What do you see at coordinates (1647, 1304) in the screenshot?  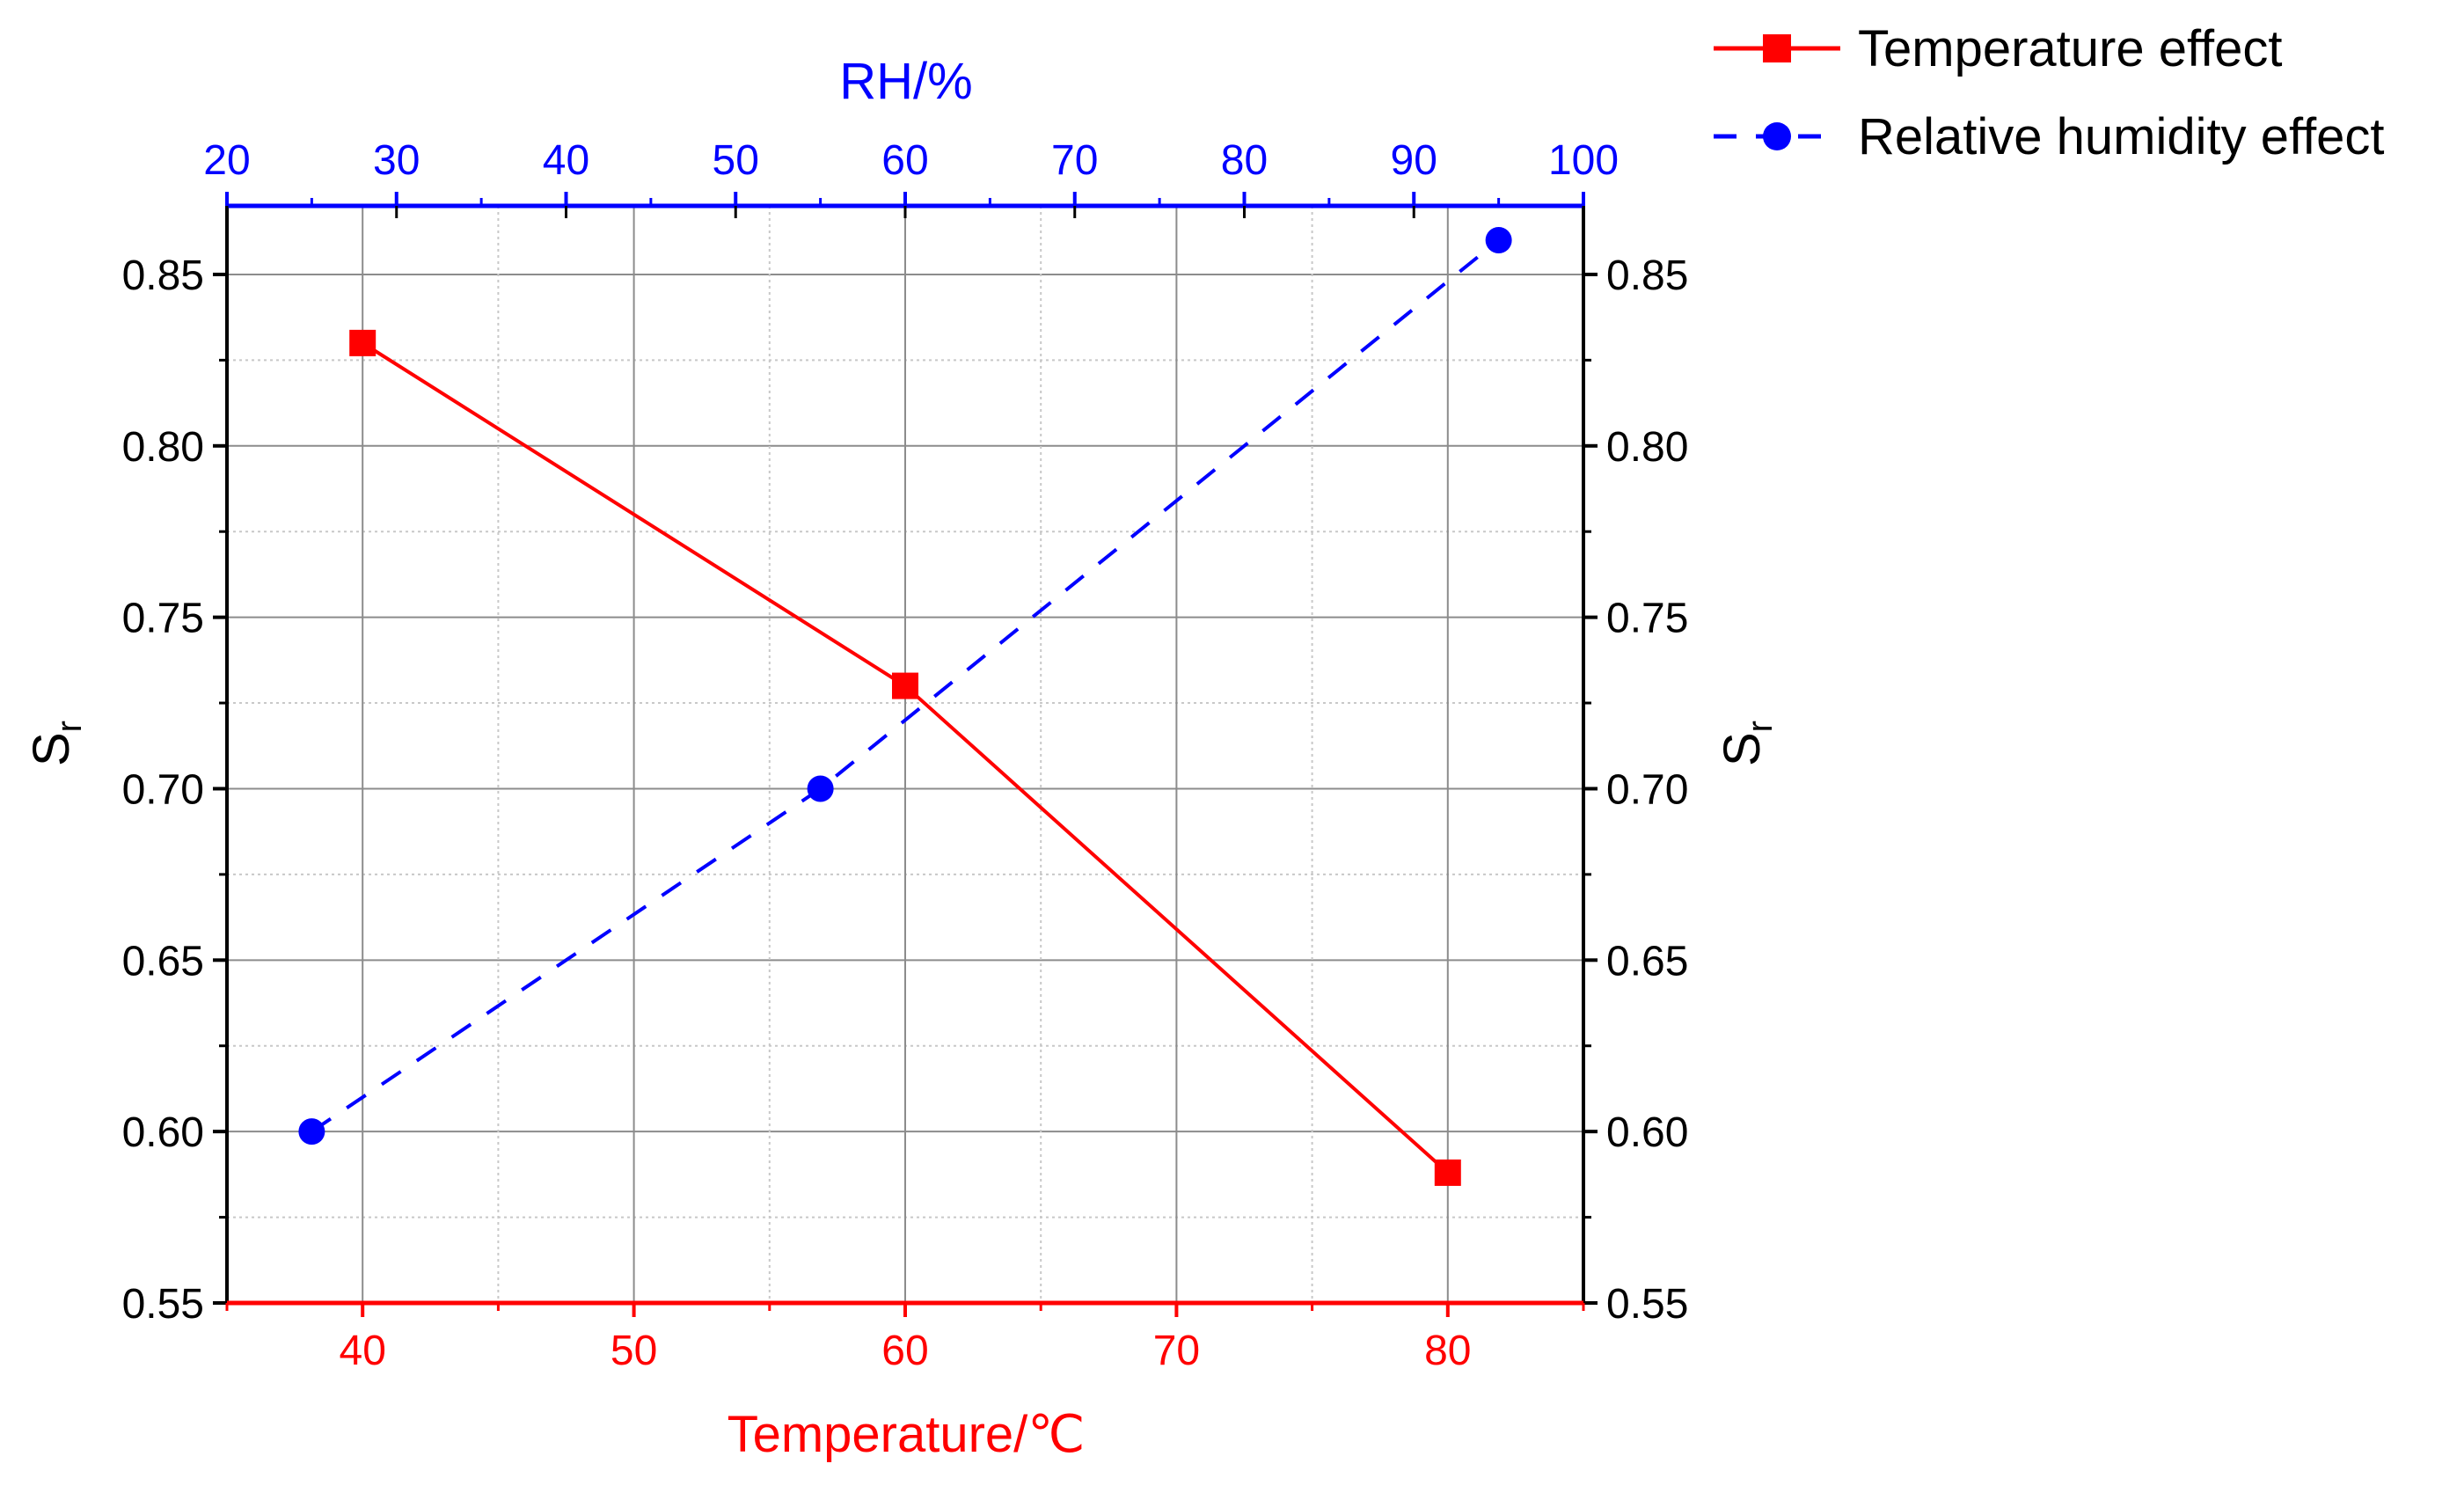 I see `y-right-tick-label: 0.55` at bounding box center [1647, 1304].